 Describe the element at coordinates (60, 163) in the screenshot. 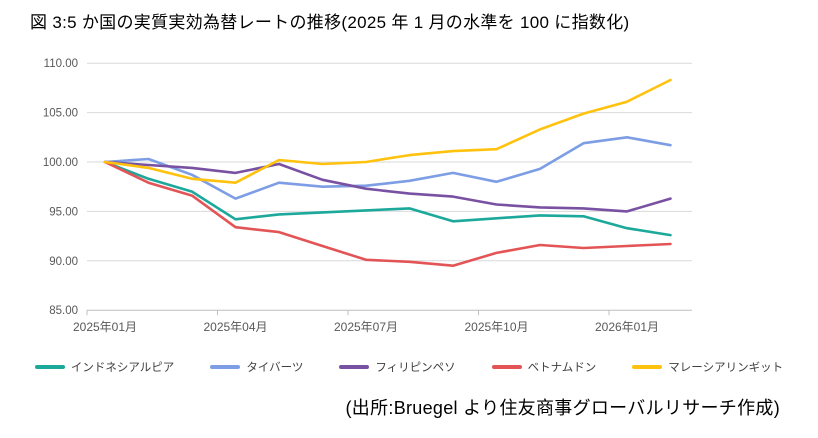

I see `y-axis-label: 100.00` at that location.